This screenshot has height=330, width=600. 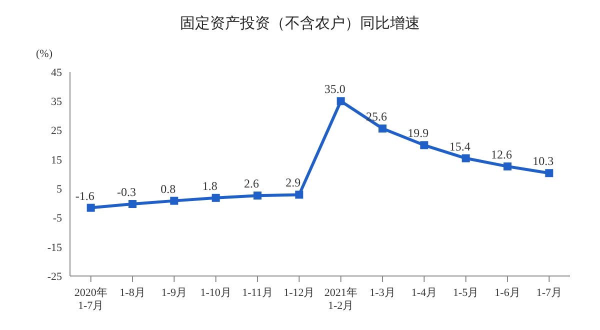 I want to click on y-tick-label: 35, so click(x=56, y=102).